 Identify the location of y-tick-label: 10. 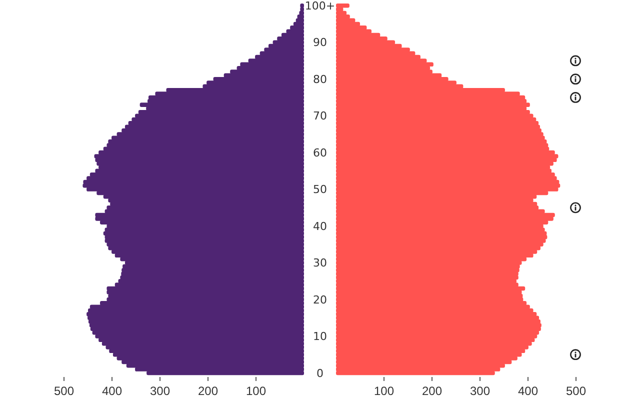
(320, 337).